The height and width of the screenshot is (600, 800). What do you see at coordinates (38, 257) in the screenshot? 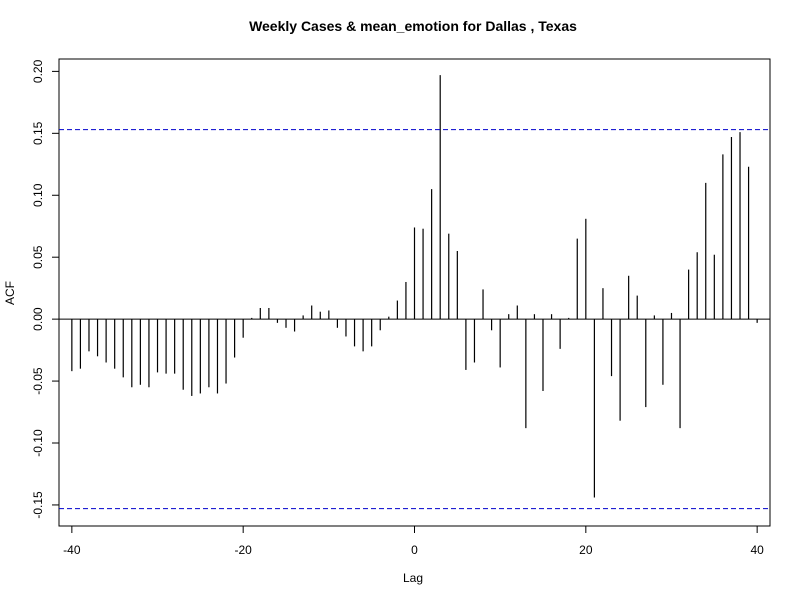
I see `y-tick-label: 0.05` at bounding box center [38, 257].